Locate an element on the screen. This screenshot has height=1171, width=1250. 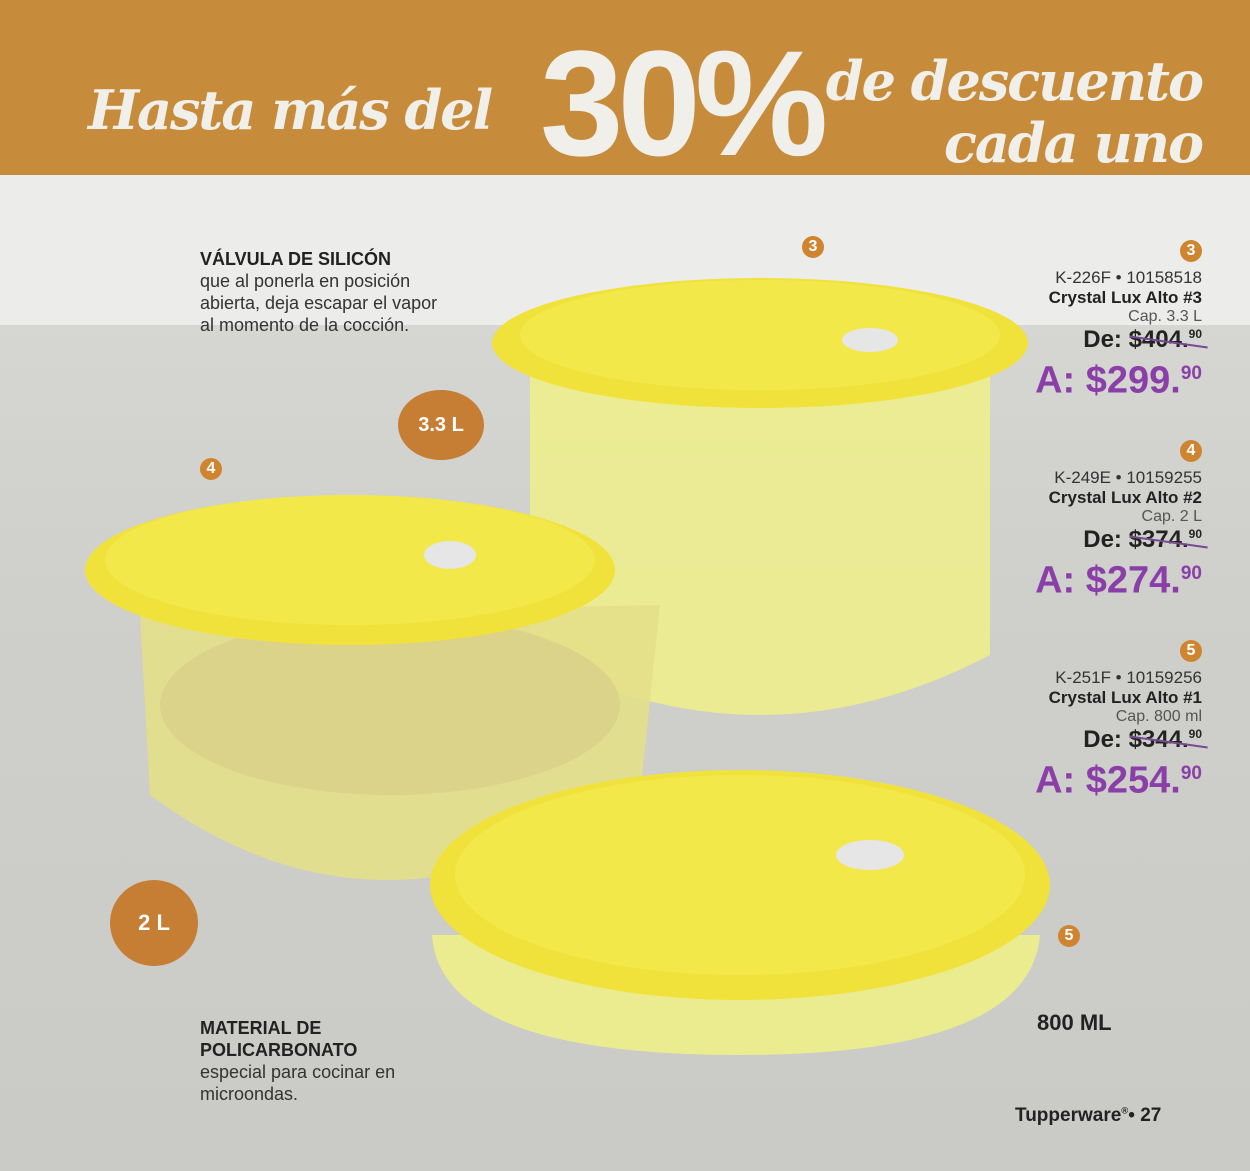
banner-prefix: Hasta más del is located at coordinates (290, 110).